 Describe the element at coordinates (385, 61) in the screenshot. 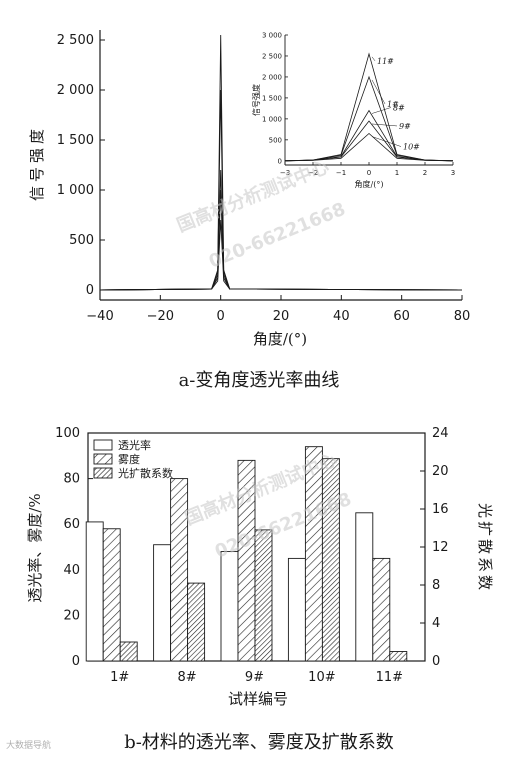

I see `inset-series-label: 11#` at that location.